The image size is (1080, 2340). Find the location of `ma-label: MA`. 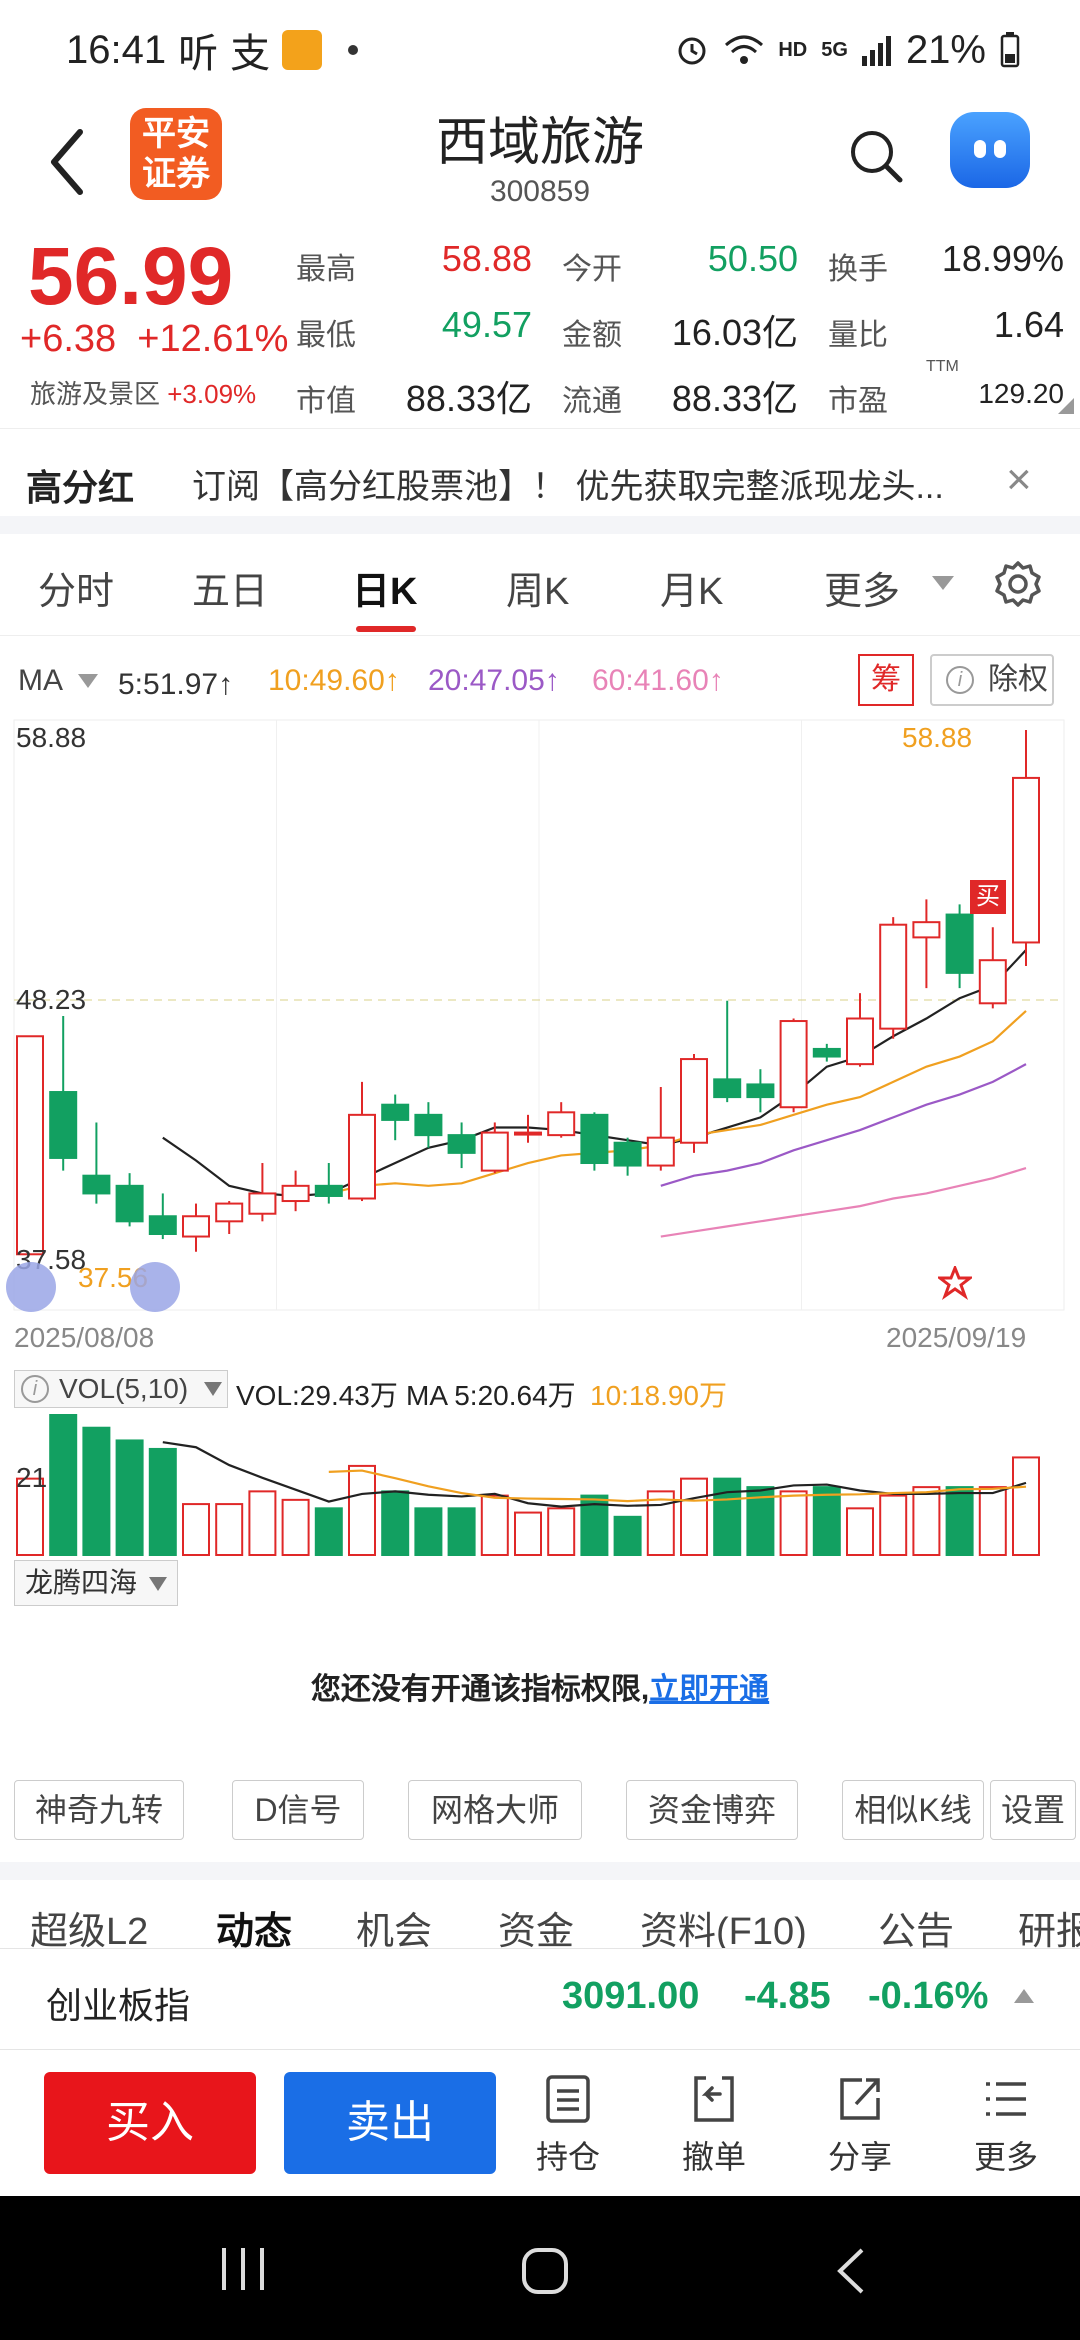

ma-label: MA is located at coordinates (40, 680).